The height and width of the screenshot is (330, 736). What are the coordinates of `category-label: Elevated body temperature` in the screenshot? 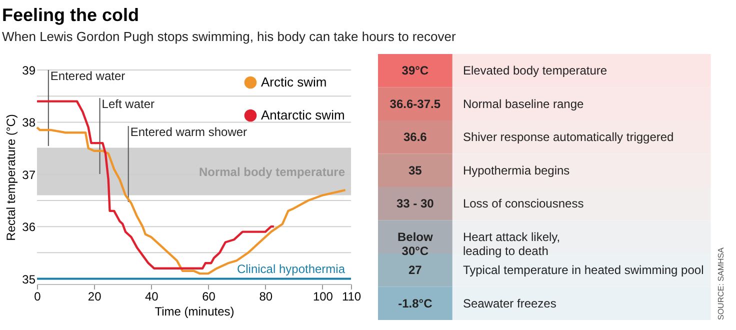 It's located at (535, 71).